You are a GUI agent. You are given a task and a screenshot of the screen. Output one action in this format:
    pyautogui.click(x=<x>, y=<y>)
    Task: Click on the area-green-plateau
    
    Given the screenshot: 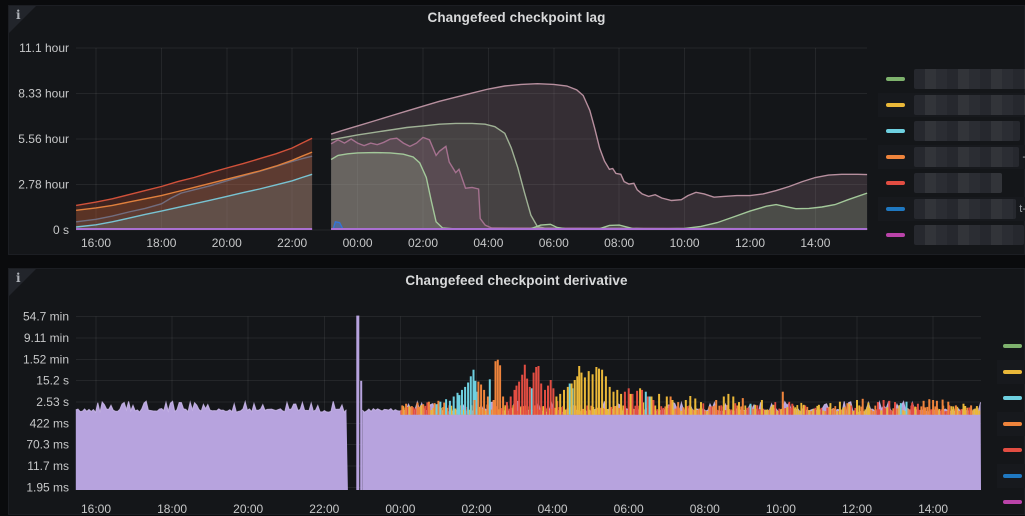 What is the action you would take?
    pyautogui.click(x=599, y=191)
    